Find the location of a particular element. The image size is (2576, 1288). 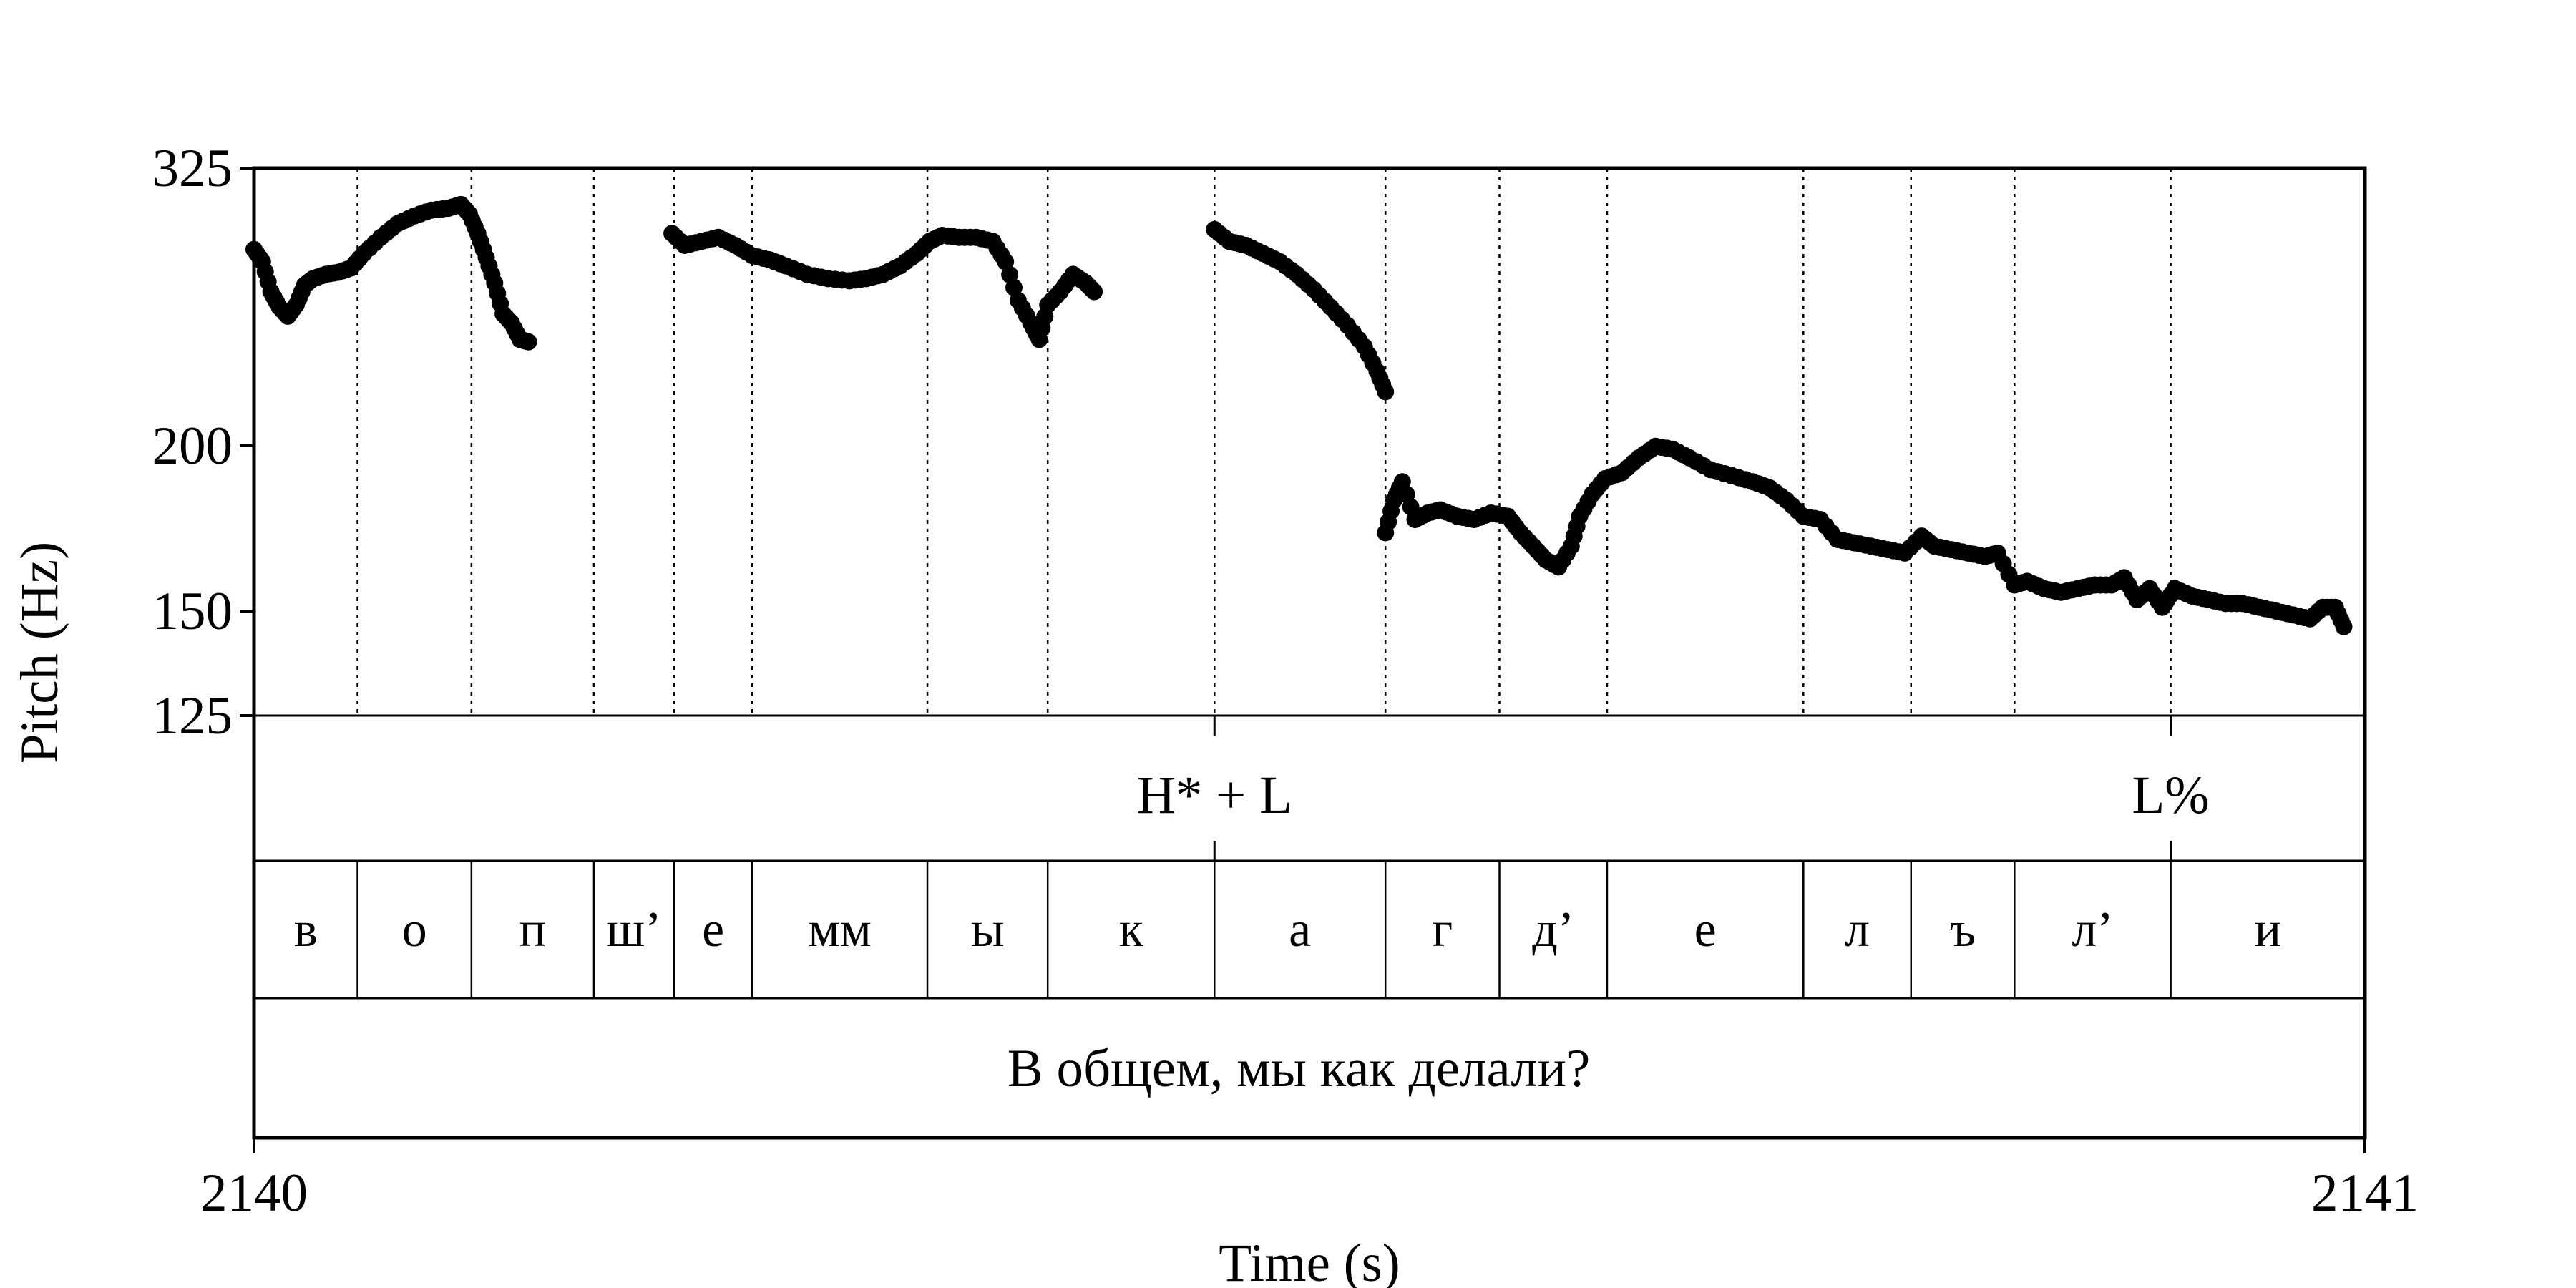

segment-label: л’ is located at coordinates (2092, 929).